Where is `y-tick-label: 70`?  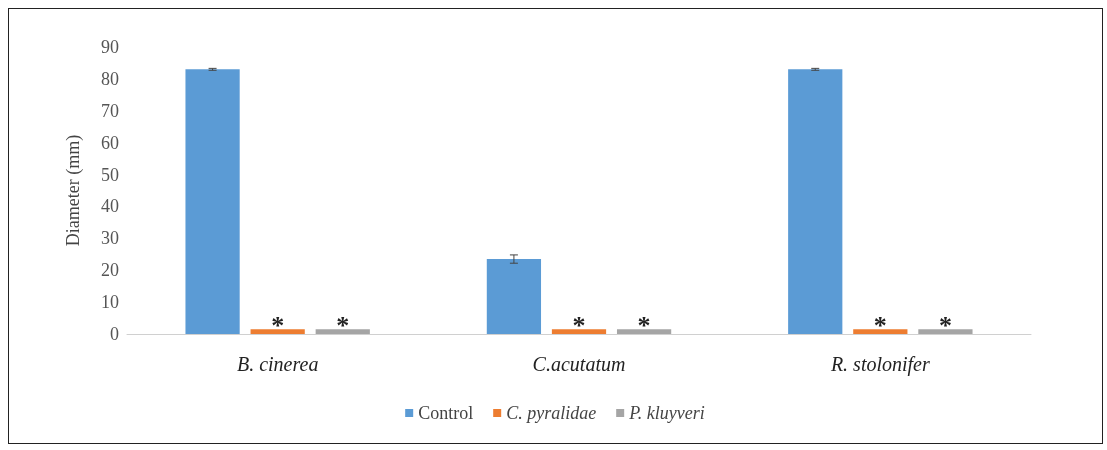 y-tick-label: 70 is located at coordinates (110, 110).